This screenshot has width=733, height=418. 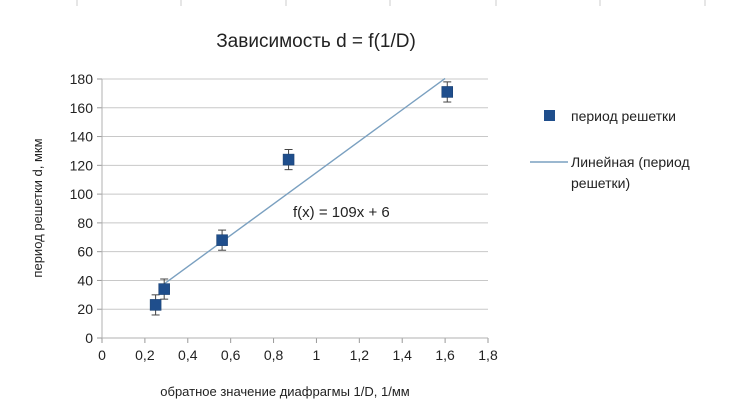 I want to click on x-tick-label: 1,2, so click(x=360, y=355).